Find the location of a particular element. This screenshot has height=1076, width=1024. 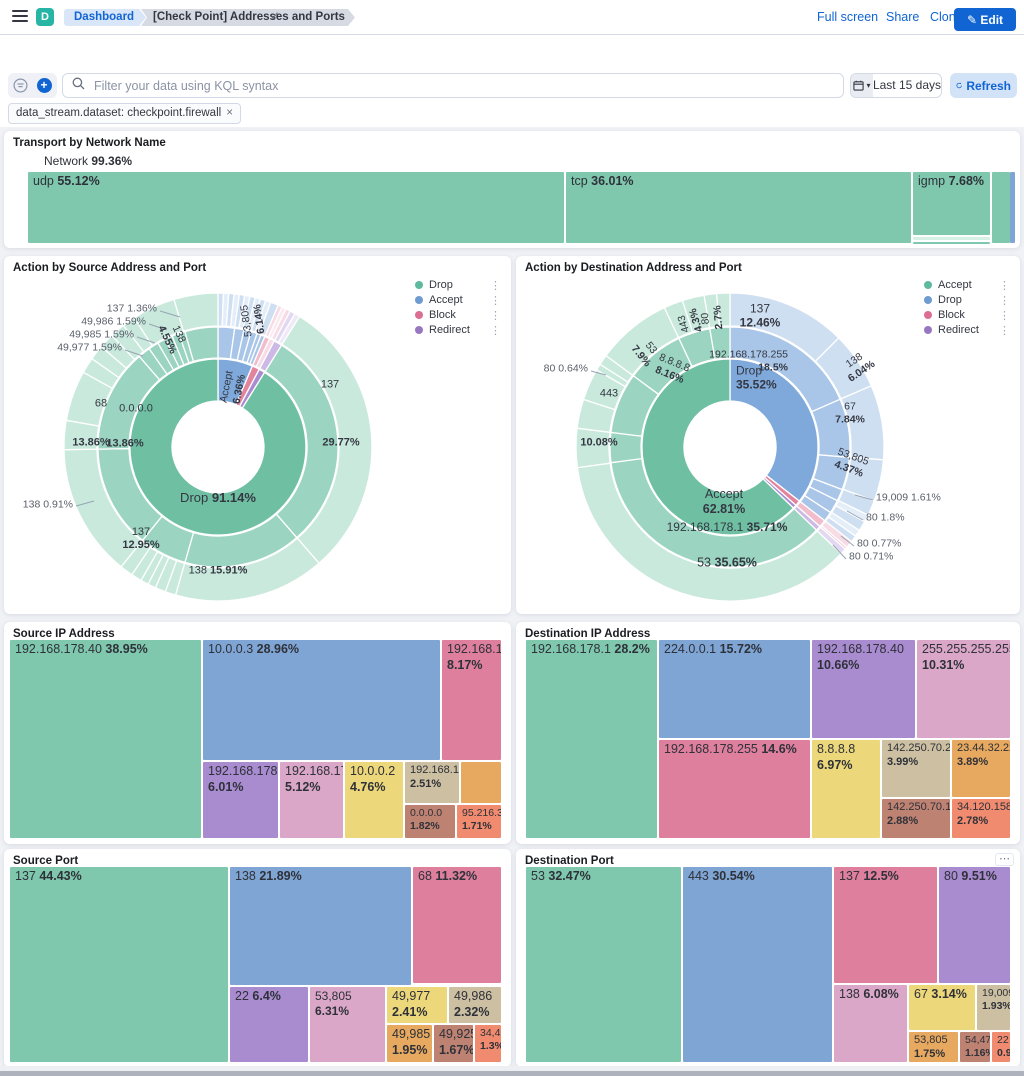

sunburst-label: 80 2.7% is located at coordinates (711, 317).